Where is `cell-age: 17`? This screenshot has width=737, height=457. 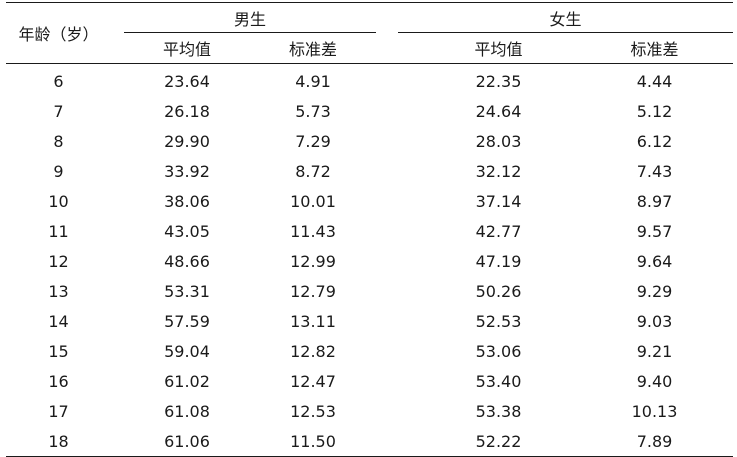 cell-age: 17 is located at coordinates (58, 411).